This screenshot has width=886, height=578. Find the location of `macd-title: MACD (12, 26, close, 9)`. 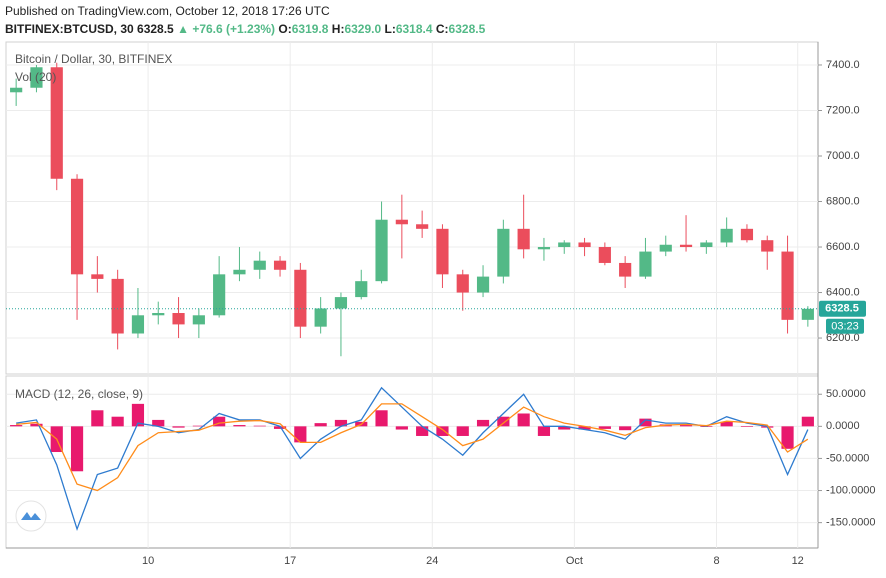

macd-title: MACD (12, 26, close, 9) is located at coordinates (79, 394).